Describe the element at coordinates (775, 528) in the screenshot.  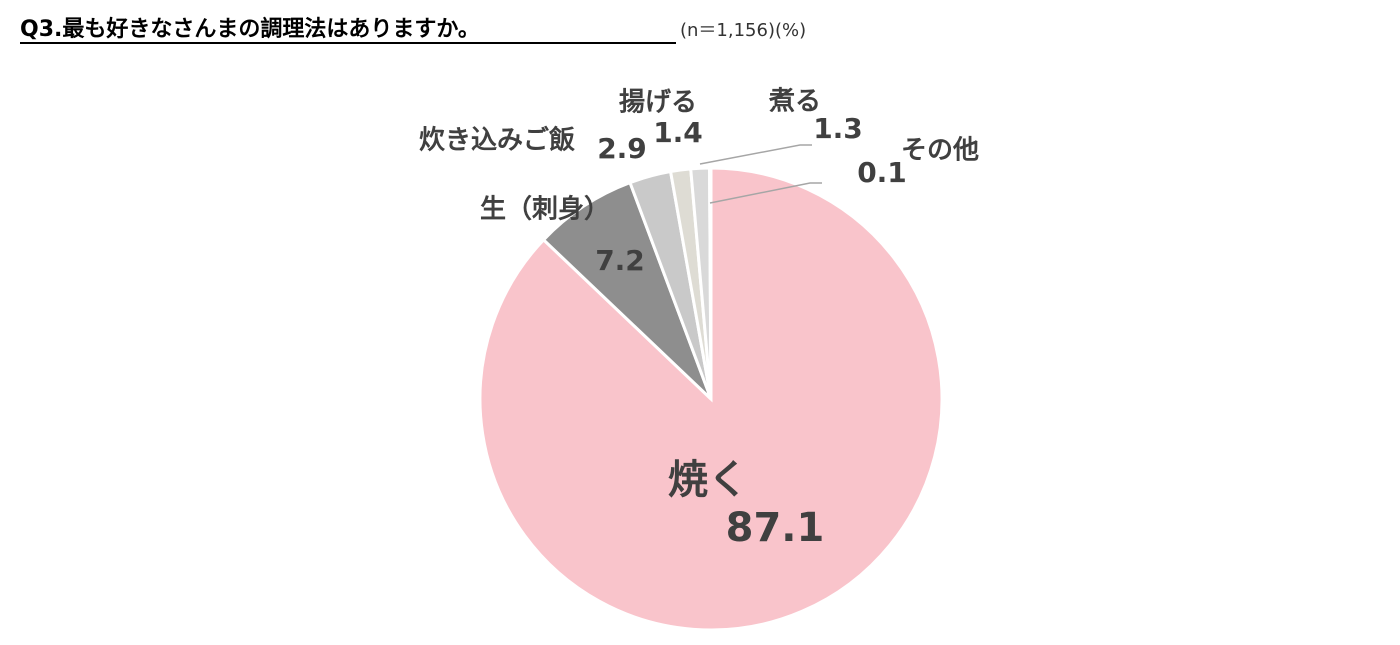
I see `value-label: 87.1` at that location.